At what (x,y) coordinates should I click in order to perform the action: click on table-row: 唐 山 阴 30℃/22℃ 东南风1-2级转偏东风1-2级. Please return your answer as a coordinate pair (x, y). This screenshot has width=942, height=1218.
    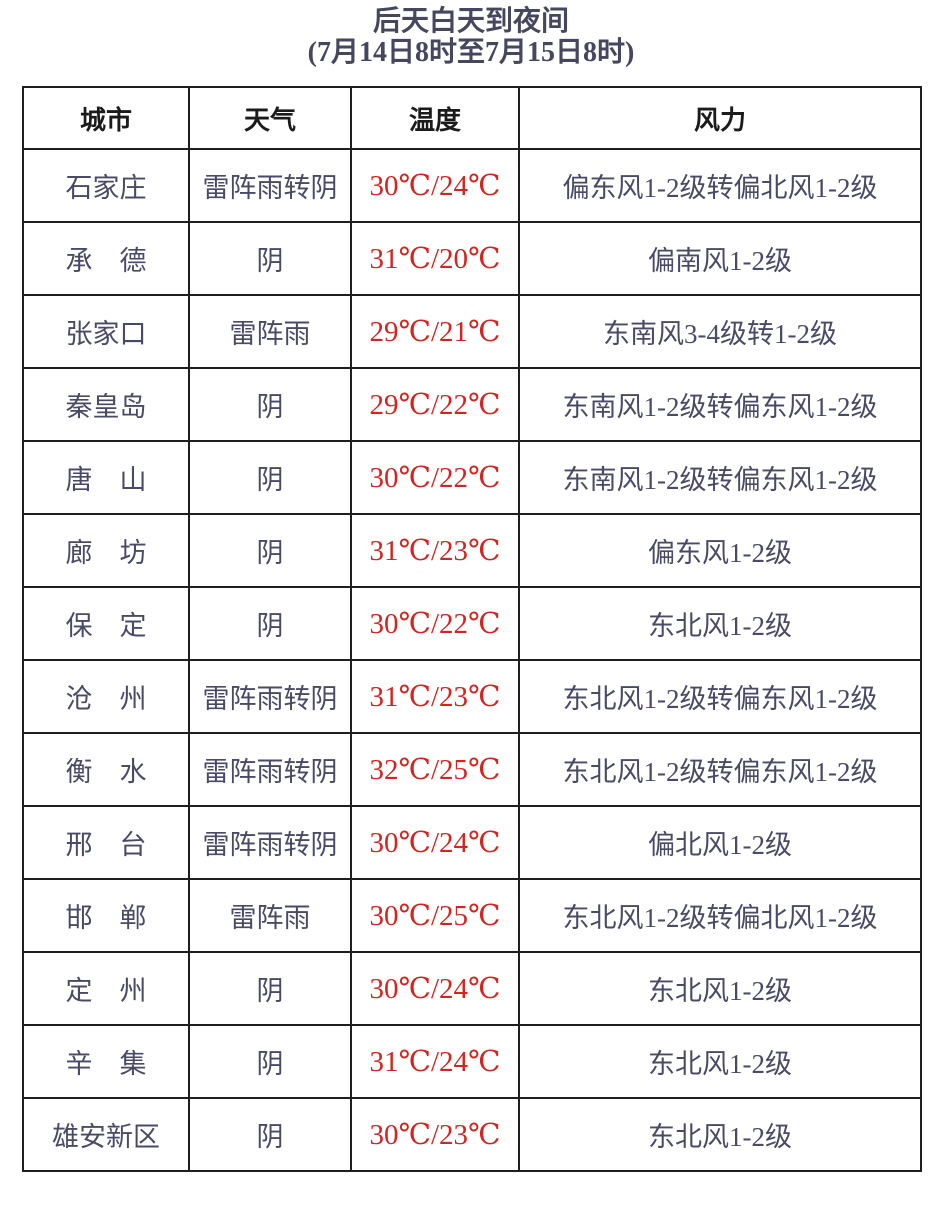
    Looking at the image, I should click on (472, 477).